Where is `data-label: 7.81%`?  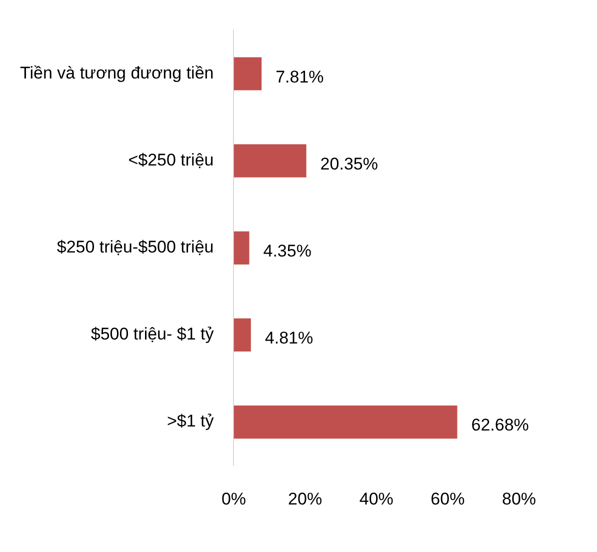 data-label: 7.81% is located at coordinates (300, 76).